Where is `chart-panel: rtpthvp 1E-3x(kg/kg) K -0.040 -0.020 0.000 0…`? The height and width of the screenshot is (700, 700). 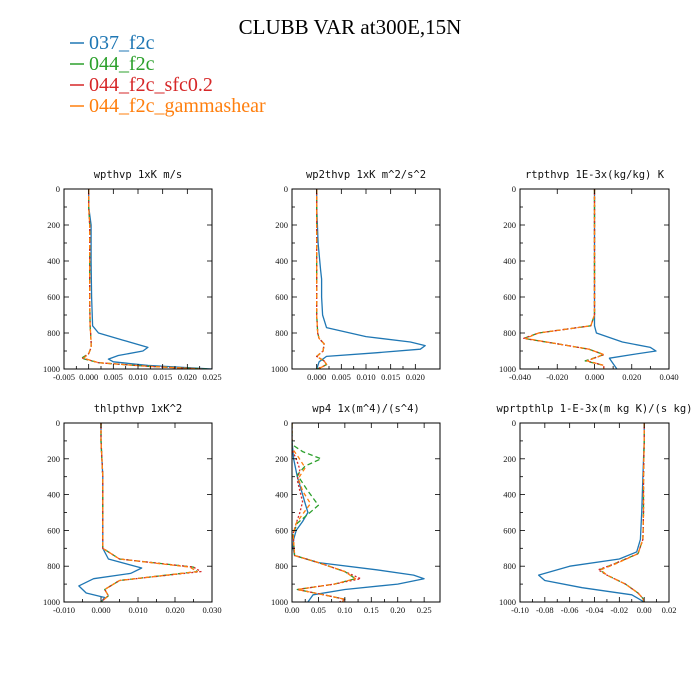 chart-panel: rtpthvp 1E-3x(kg/kg) K -0.040 -0.020 0.000 0… is located at coordinates (589, 275).